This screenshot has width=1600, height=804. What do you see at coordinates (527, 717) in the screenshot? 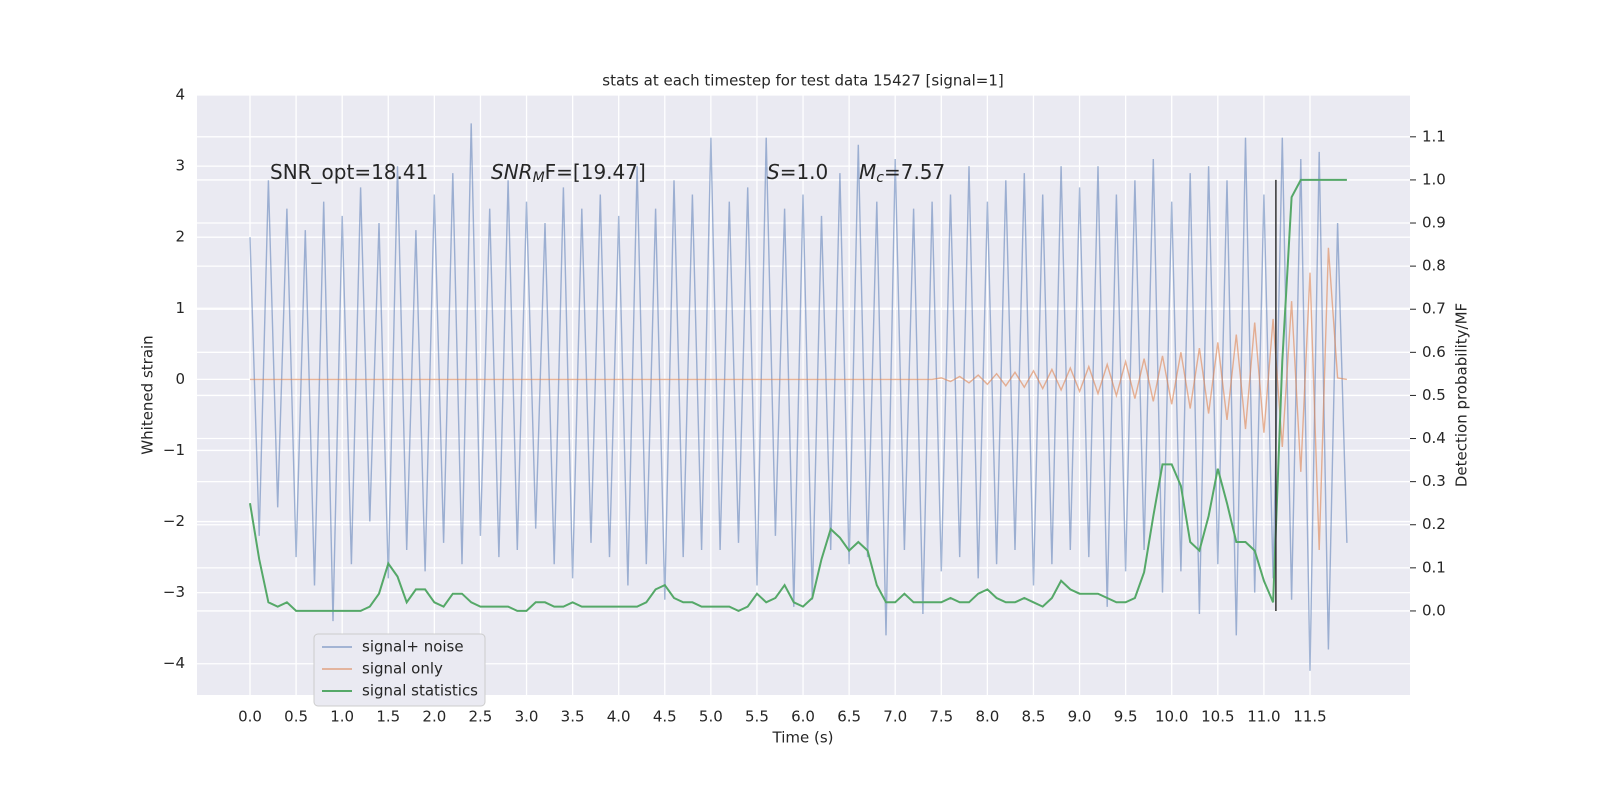
I see `x-tick-label: 3.0` at bounding box center [527, 717].